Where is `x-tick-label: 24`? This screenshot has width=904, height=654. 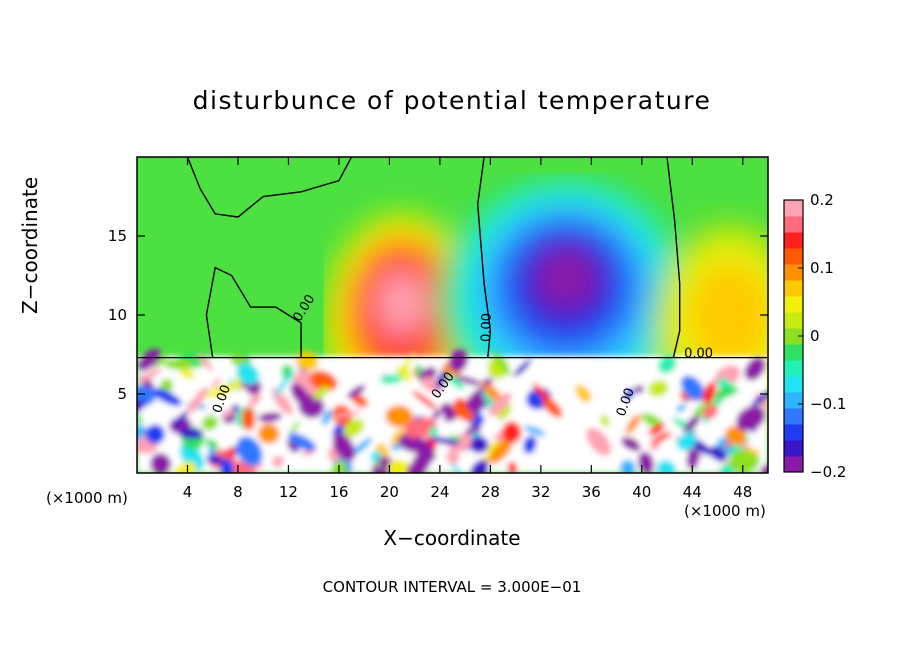 x-tick-label: 24 is located at coordinates (439, 492).